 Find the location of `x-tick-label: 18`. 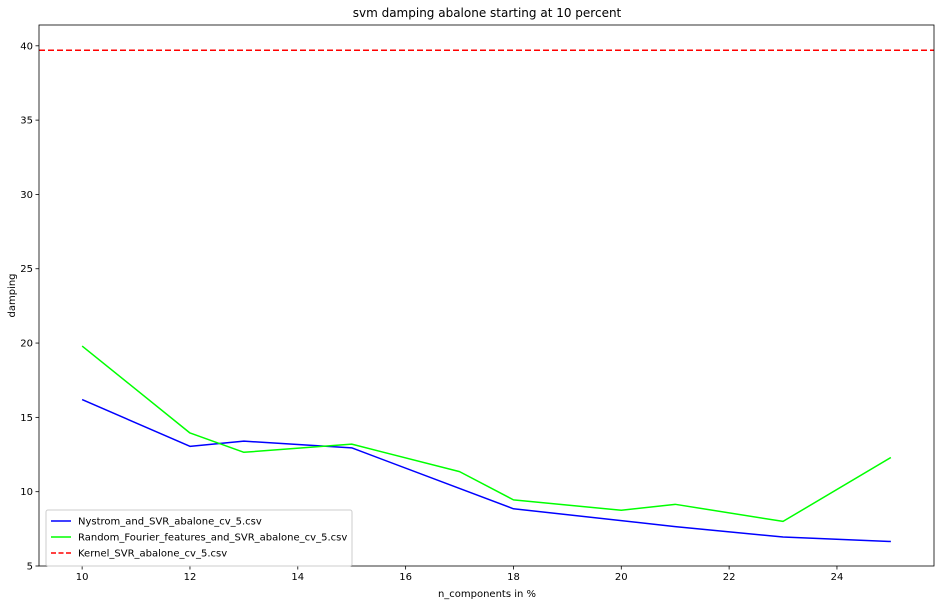

x-tick-label: 18 is located at coordinates (513, 577).